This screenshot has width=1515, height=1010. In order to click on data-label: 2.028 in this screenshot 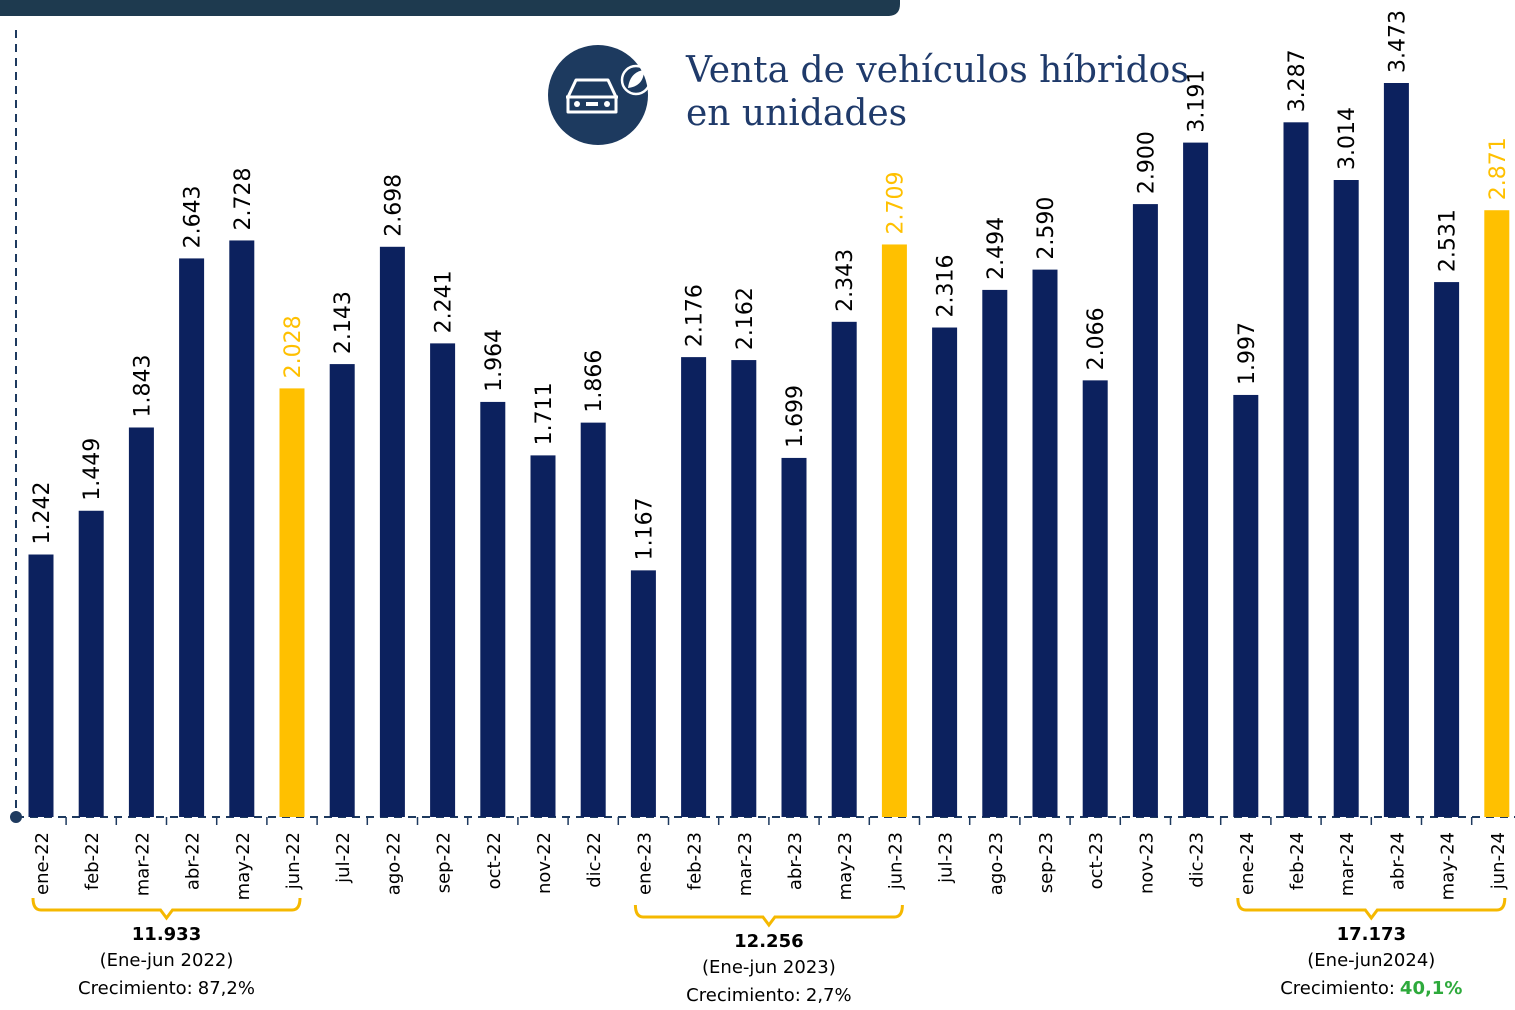, I will do `click(293, 346)`.